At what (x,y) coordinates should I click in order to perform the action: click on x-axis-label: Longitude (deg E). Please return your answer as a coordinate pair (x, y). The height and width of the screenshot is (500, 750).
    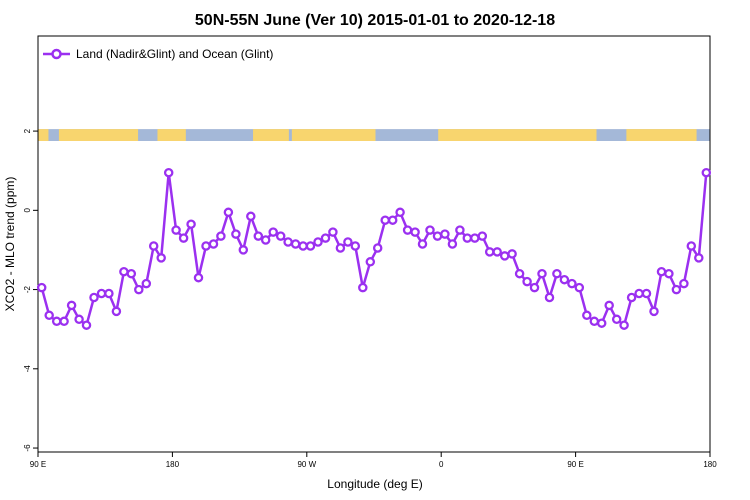
    Looking at the image, I should click on (374, 484).